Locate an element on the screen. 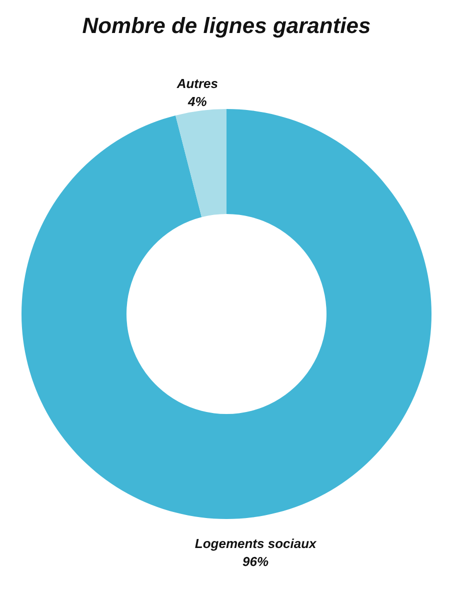 This screenshot has height=613, width=453. data-label: 96% is located at coordinates (256, 562).